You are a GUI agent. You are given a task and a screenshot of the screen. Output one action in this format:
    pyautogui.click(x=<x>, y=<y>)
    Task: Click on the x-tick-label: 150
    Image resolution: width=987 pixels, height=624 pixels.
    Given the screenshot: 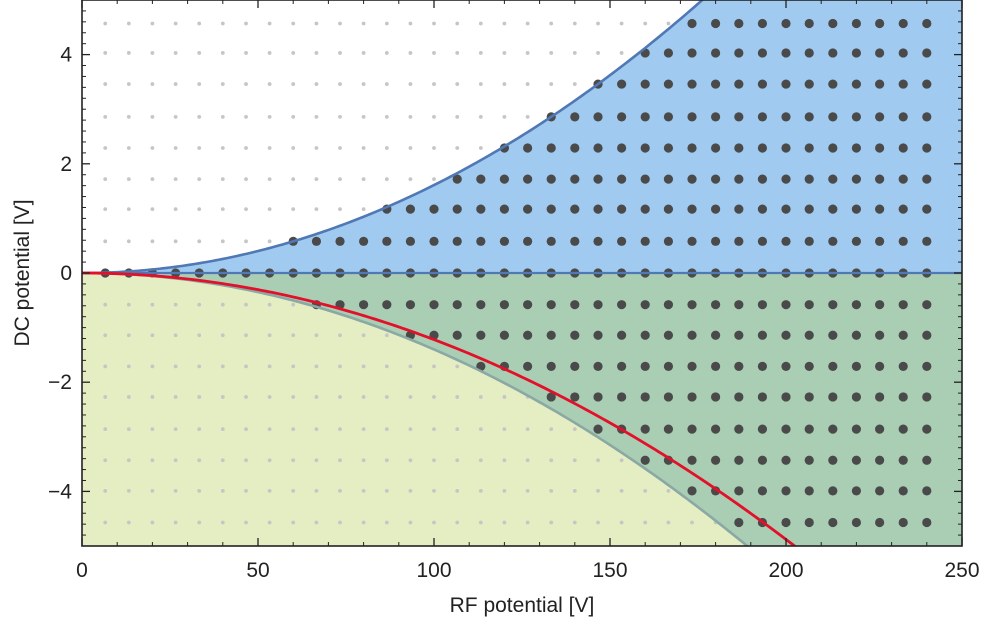 What is the action you would take?
    pyautogui.click(x=609, y=570)
    